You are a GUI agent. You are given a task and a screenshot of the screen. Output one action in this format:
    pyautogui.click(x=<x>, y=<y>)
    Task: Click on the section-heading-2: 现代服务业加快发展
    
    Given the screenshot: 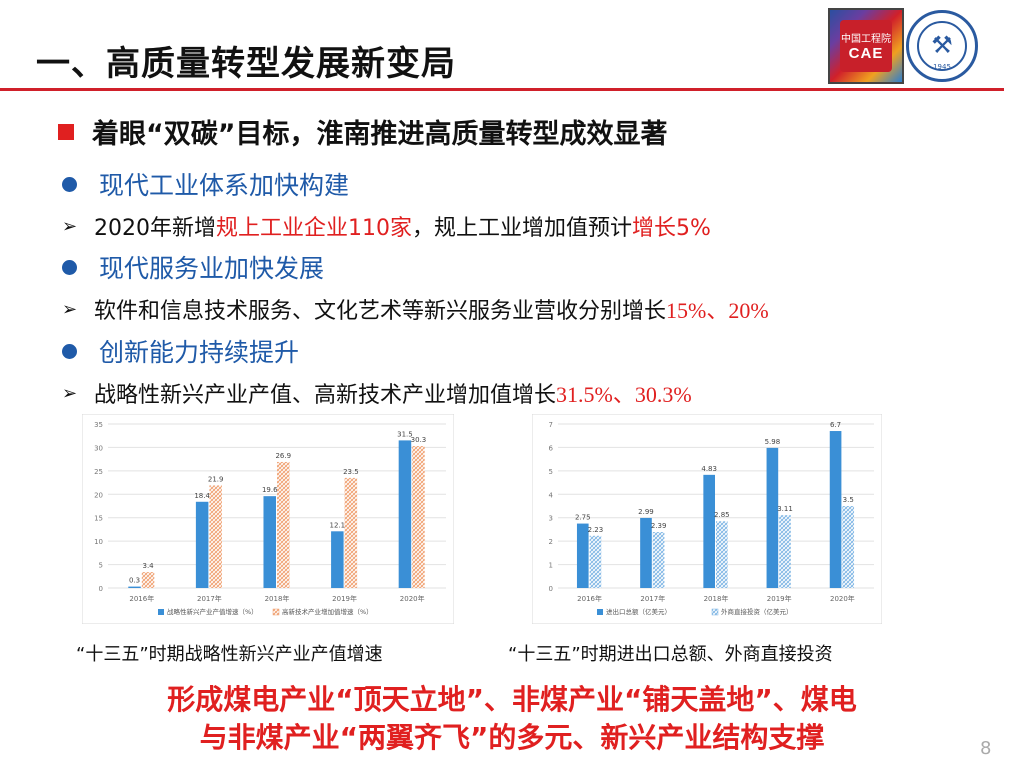 What is the action you would take?
    pyautogui.click(x=193, y=267)
    